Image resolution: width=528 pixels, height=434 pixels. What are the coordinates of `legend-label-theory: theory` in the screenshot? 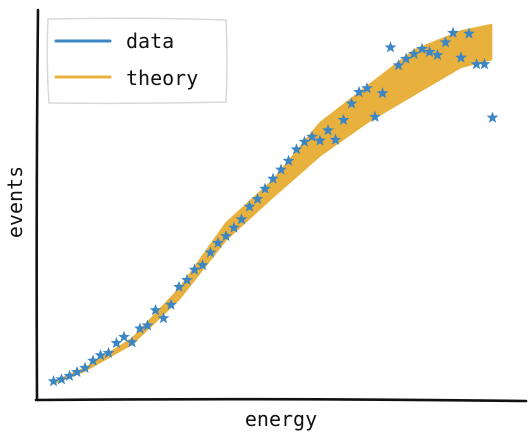 It's located at (162, 78).